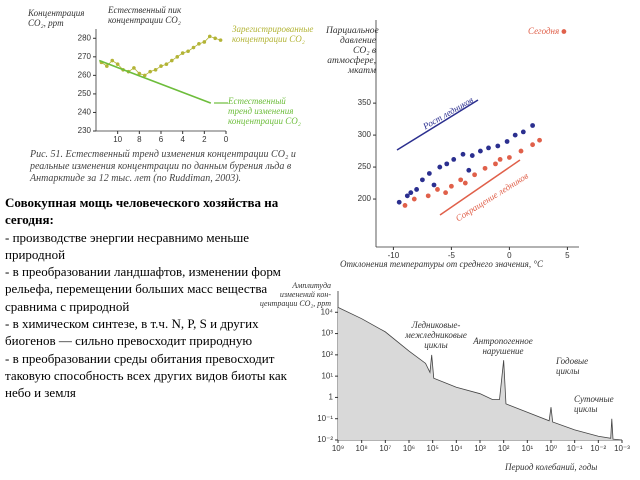  What do you see at coordinates (85, 112) in the screenshot?
I see `y-tick-label: 240` at bounding box center [85, 112].